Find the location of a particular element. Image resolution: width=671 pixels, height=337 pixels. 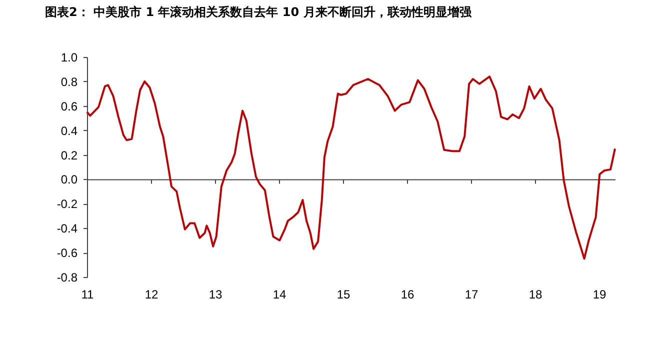

y-tick-label: 0.6 is located at coordinates (69, 106).